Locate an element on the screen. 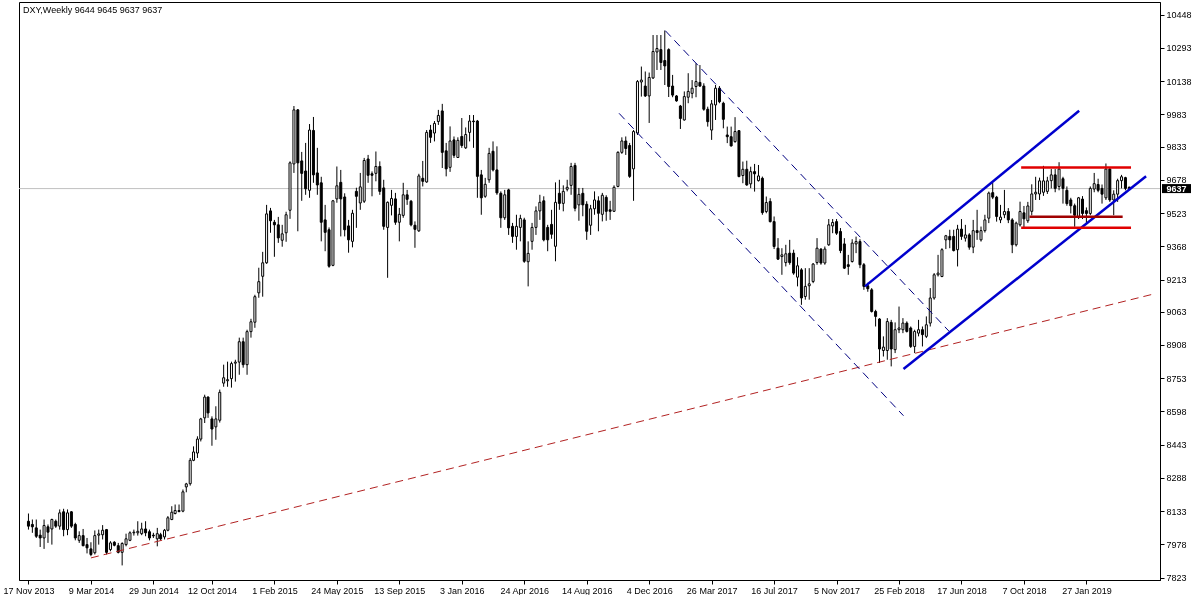 The height and width of the screenshot is (600, 1200). x-tick-label: 17 Nov 2013 is located at coordinates (29, 590).